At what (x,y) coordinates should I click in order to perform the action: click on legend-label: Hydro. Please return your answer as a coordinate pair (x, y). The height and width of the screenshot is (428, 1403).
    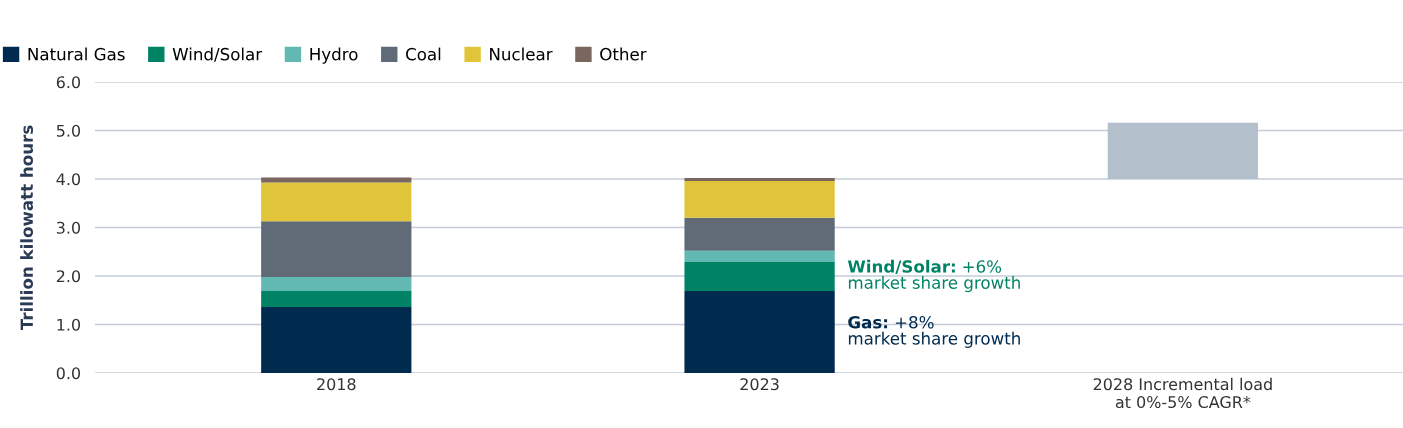
    Looking at the image, I should click on (334, 55).